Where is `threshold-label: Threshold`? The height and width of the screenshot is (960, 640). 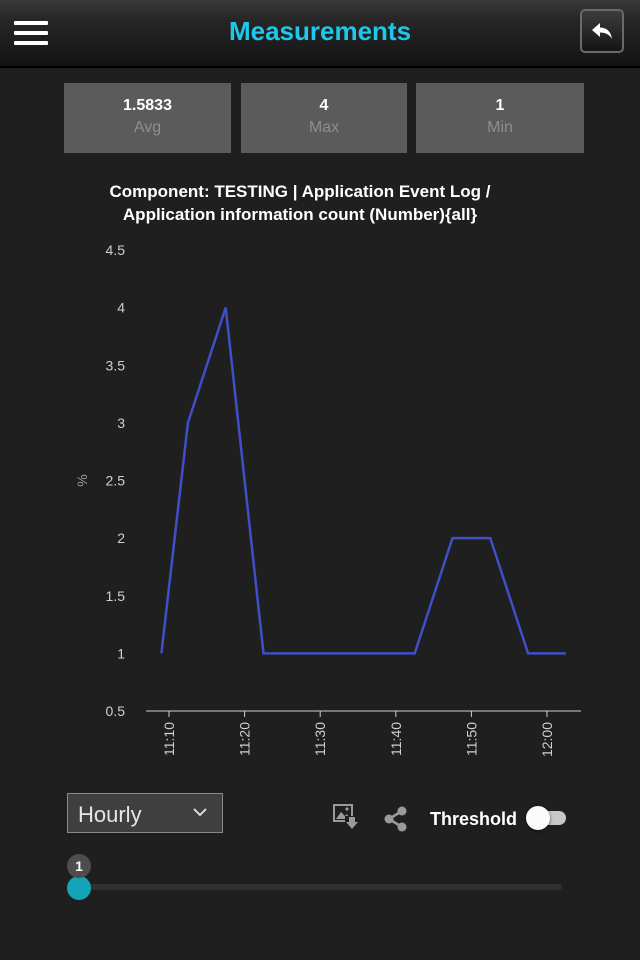
threshold-label: Threshold is located at coordinates (474, 819).